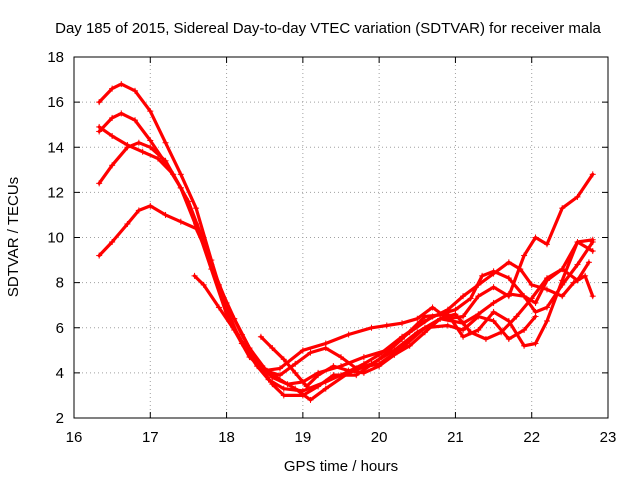 Image resolution: width=640 pixels, height=480 pixels. I want to click on y-tick-label: 16, so click(55, 102).